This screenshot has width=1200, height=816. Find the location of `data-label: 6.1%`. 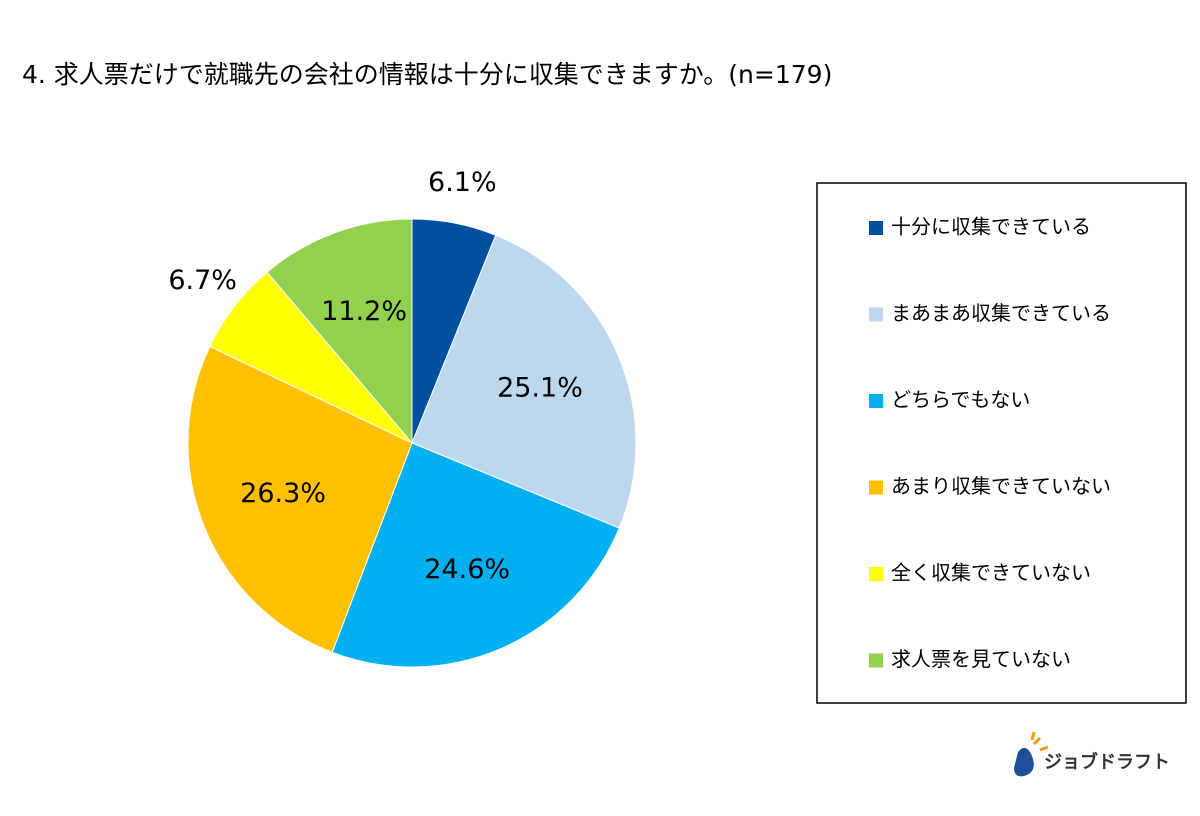

data-label: 6.1% is located at coordinates (462, 182).